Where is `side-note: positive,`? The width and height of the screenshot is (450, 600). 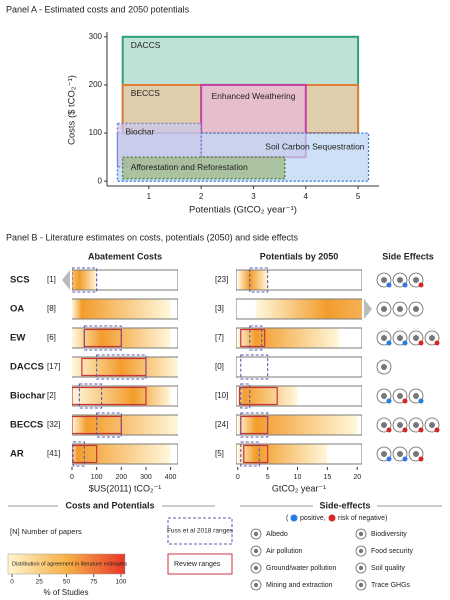
side-note: positive, is located at coordinates (313, 518).